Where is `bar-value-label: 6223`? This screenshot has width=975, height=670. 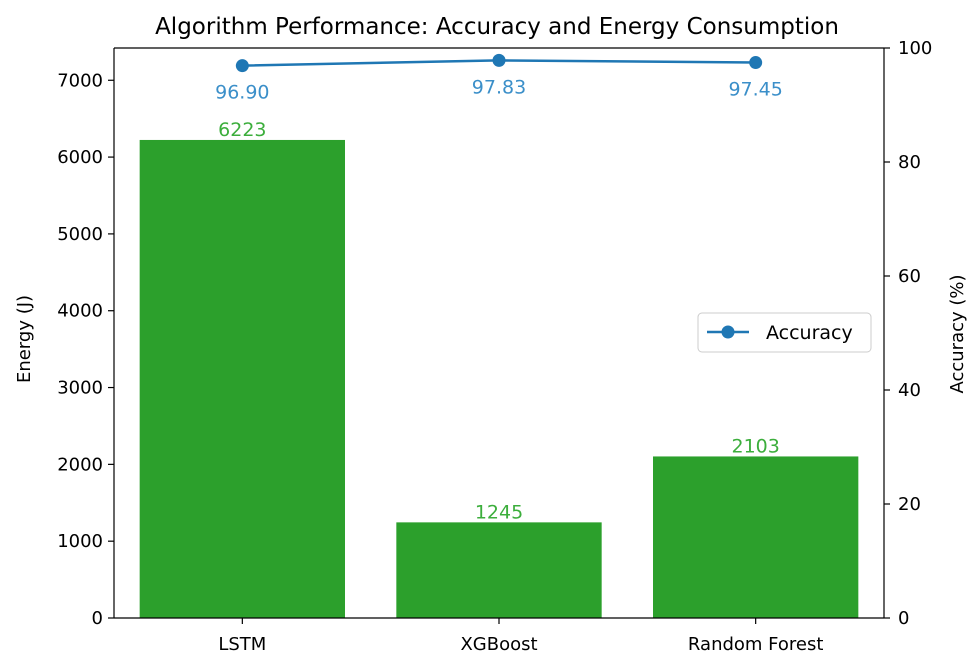
bar-value-label: 6223 is located at coordinates (242, 130).